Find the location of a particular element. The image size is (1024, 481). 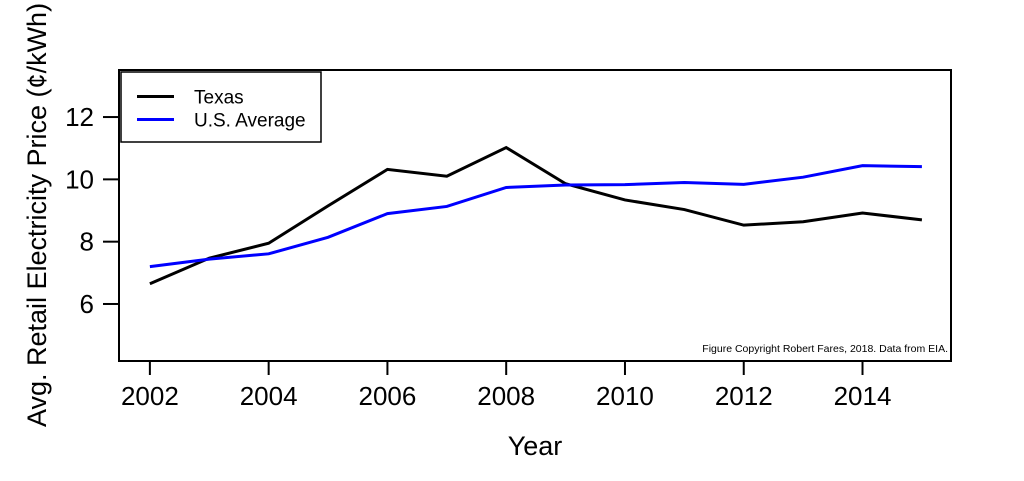

legend-box is located at coordinates (221, 107).